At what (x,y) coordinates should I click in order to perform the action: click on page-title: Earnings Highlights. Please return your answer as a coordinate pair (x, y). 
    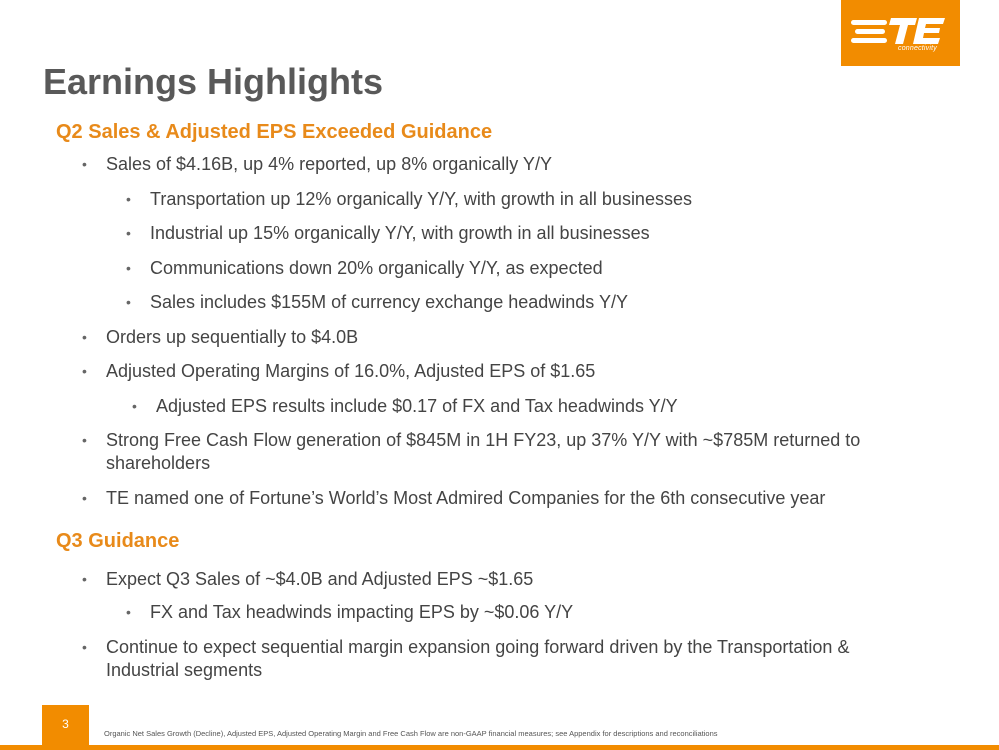
    Looking at the image, I should click on (213, 81).